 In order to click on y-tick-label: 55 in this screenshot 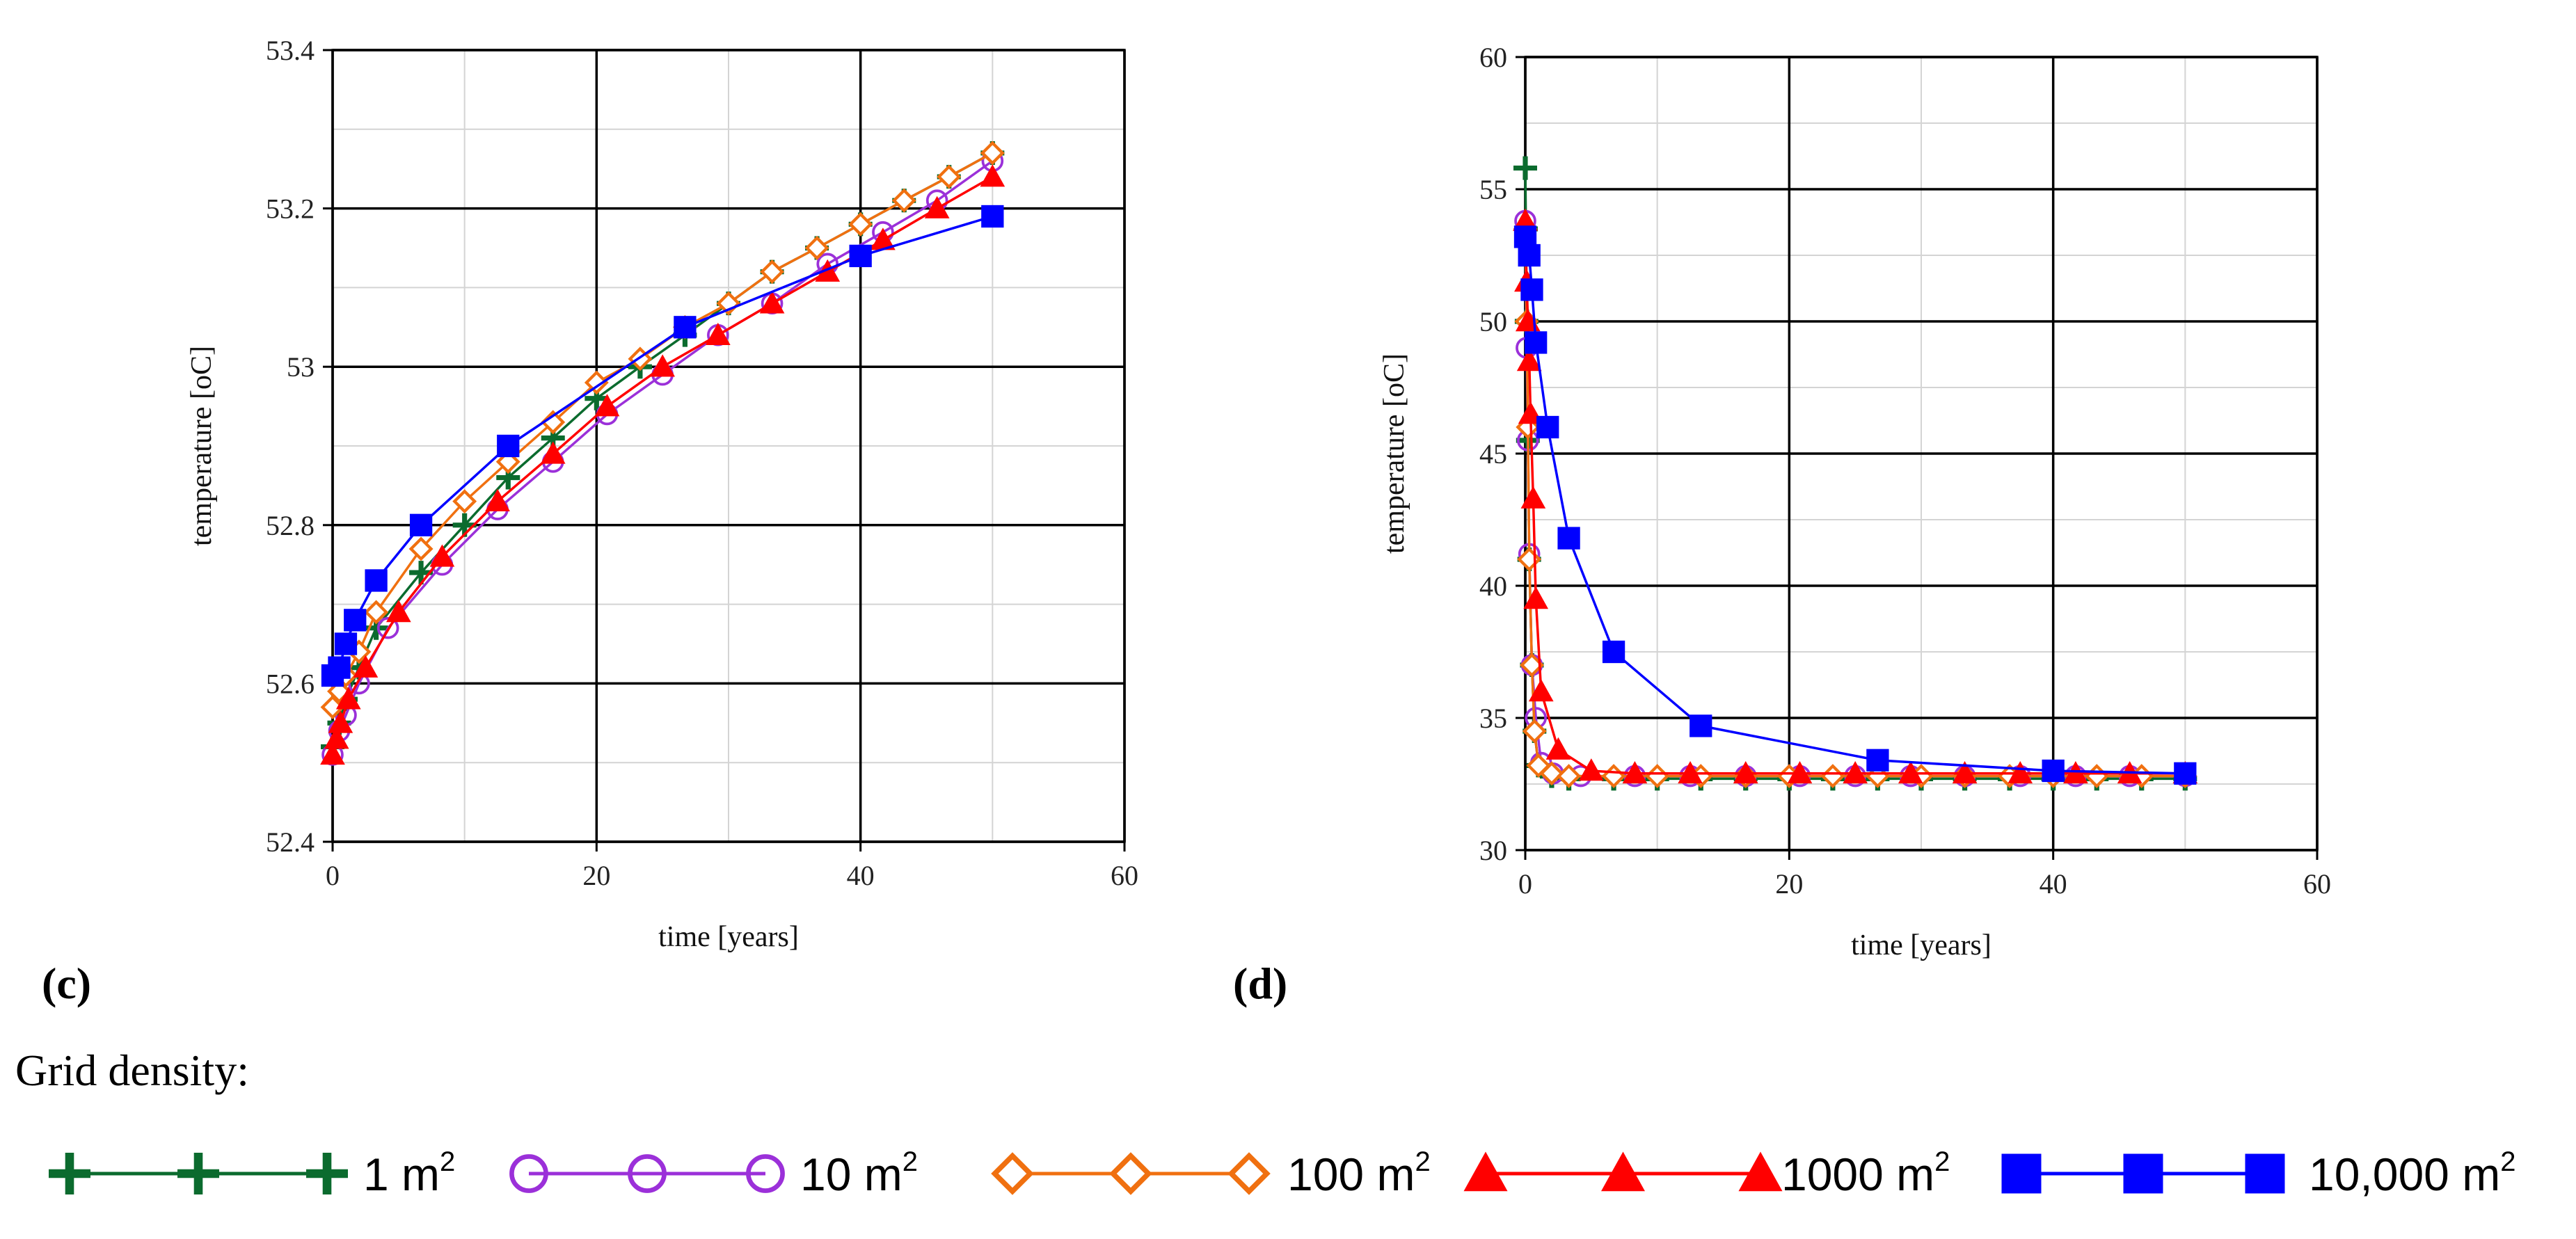, I will do `click(1493, 189)`.